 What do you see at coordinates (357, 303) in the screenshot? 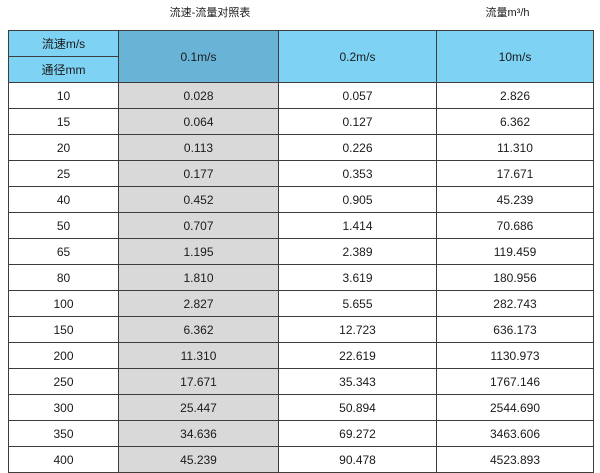
I see `cell-flow-0-2-ms: 5.655` at bounding box center [357, 303].